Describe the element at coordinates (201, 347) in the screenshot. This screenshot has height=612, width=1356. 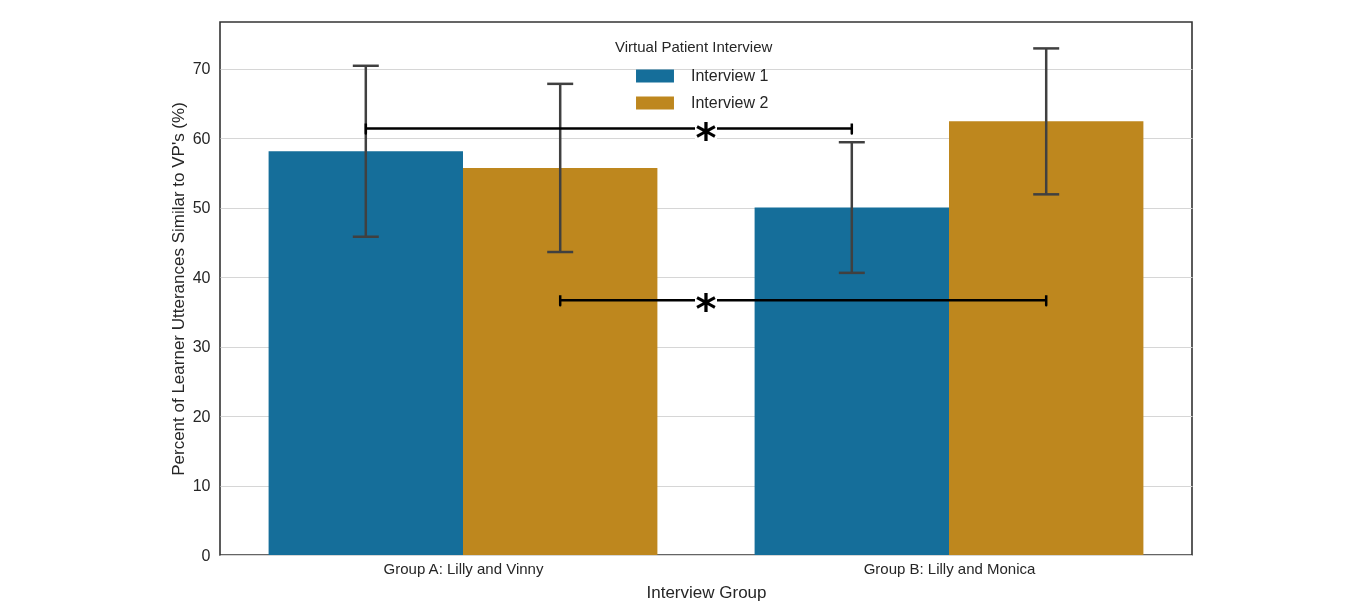
I see `y-tick-label: 30` at that location.